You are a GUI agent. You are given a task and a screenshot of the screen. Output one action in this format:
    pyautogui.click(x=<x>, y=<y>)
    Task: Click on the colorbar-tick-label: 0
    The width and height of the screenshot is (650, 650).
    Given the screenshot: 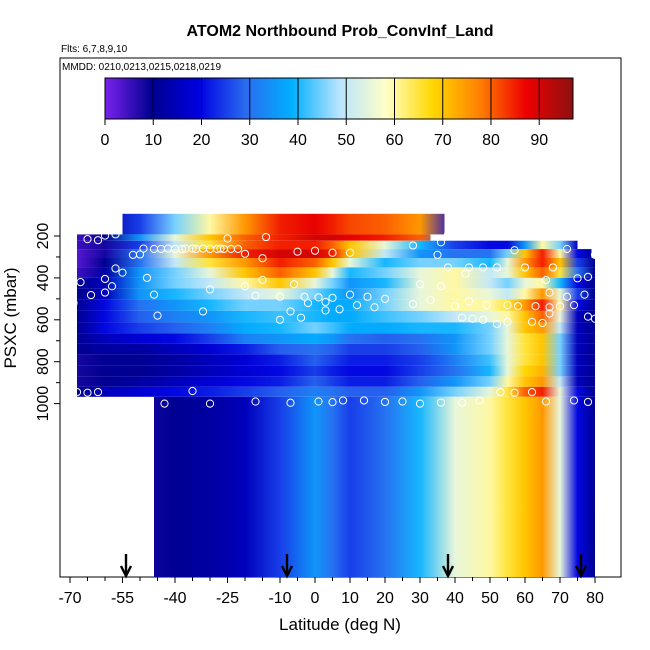 What is the action you would take?
    pyautogui.click(x=105, y=140)
    